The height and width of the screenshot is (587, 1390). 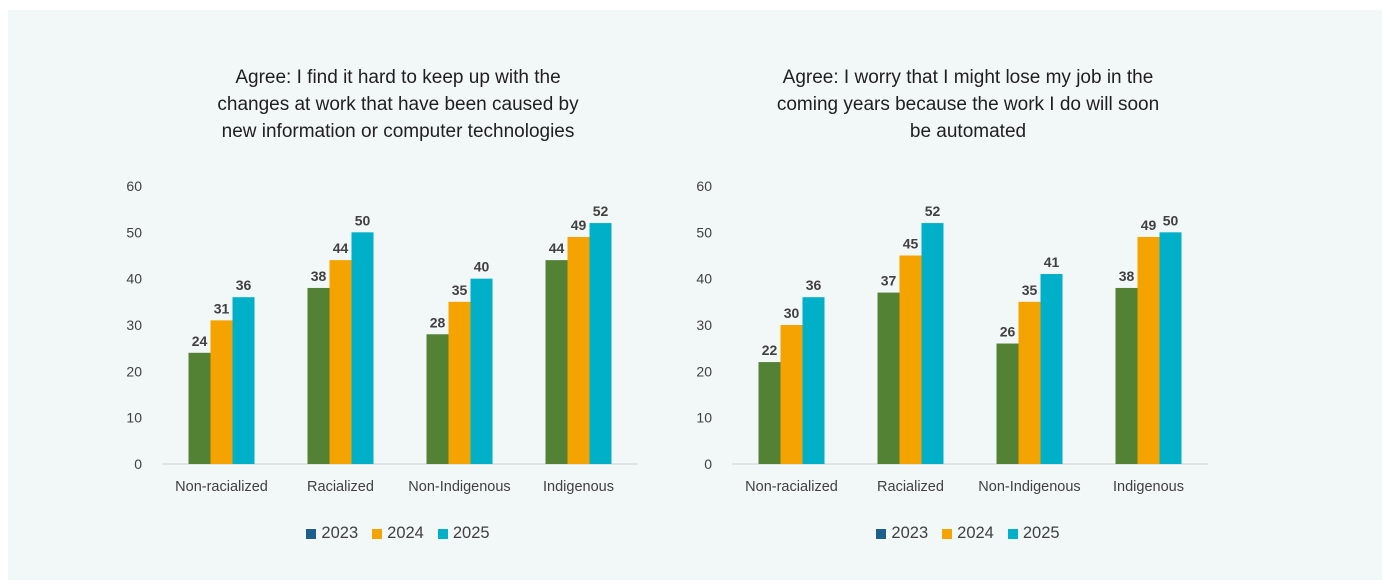 I want to click on data-label: 26, so click(x=1008, y=332).